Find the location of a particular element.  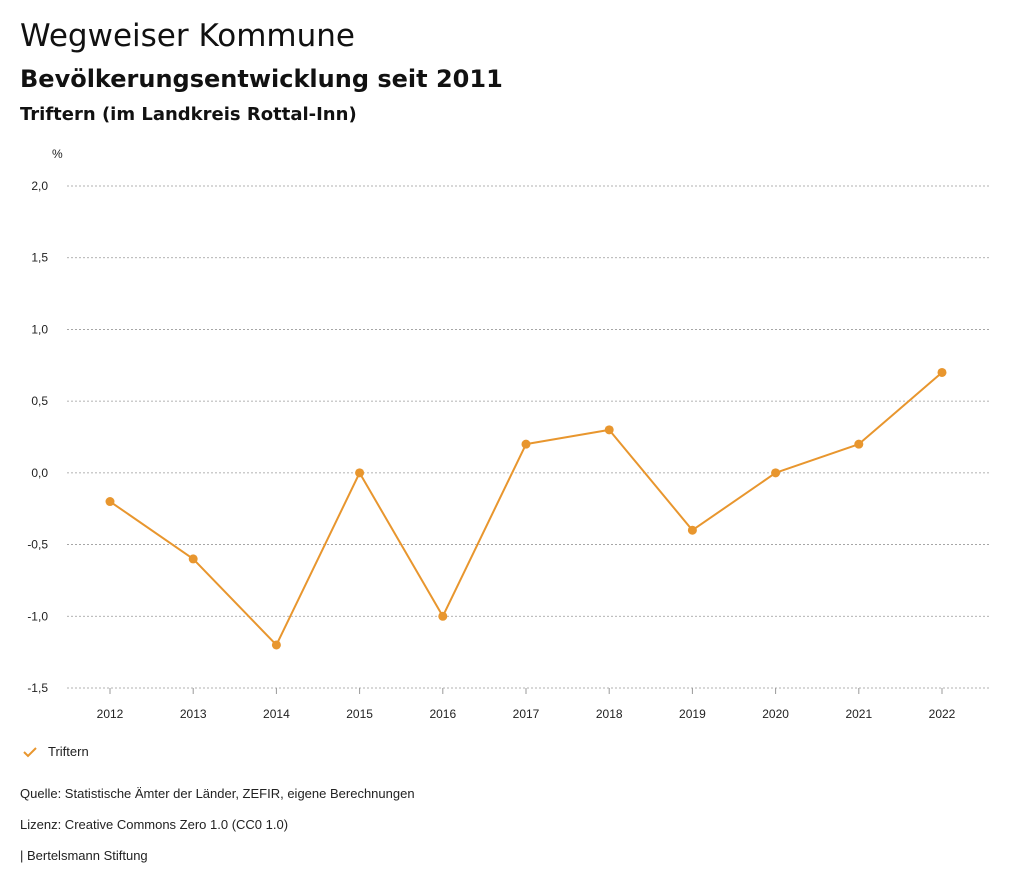

chart-legend: Triftern is located at coordinates (55, 751).